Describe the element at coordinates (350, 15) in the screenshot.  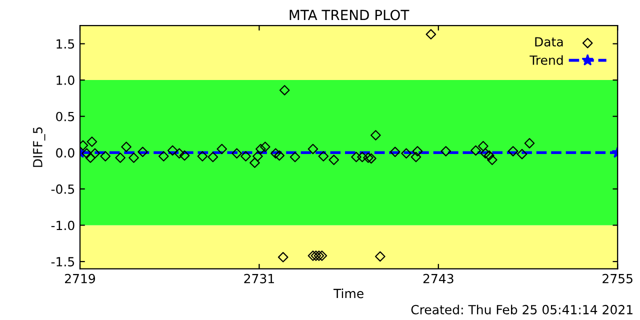
I see `chart-title: MTA TREND PLOT` at that location.